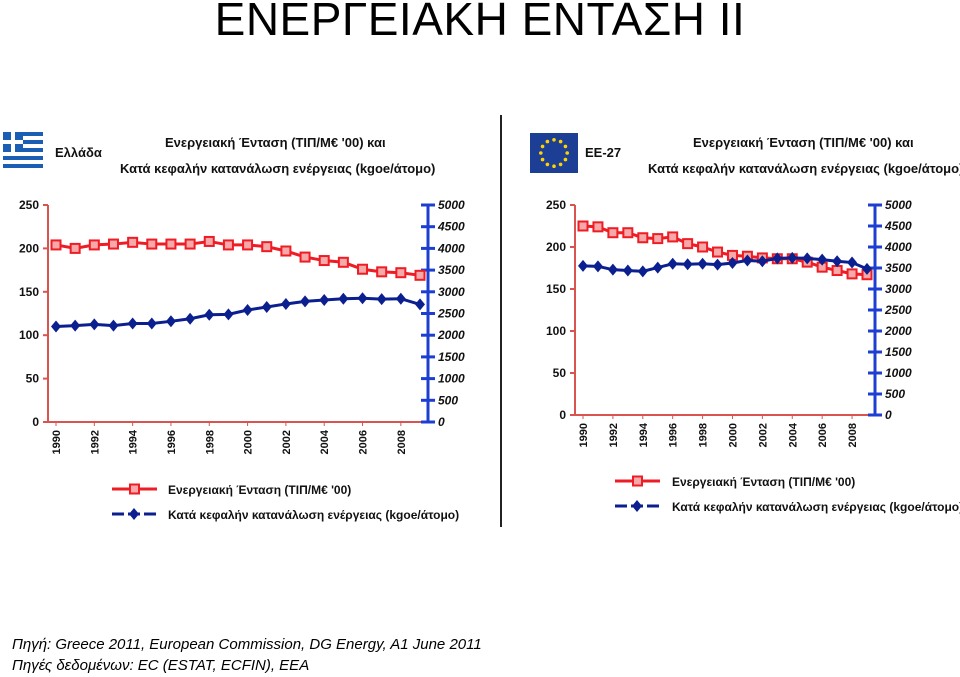 This screenshot has width=960, height=677. Describe the element at coordinates (763, 482) in the screenshot. I see `legend-label: Ενεργειακή Ένταση (ΤΙΠ/Μ€ '00)` at that location.